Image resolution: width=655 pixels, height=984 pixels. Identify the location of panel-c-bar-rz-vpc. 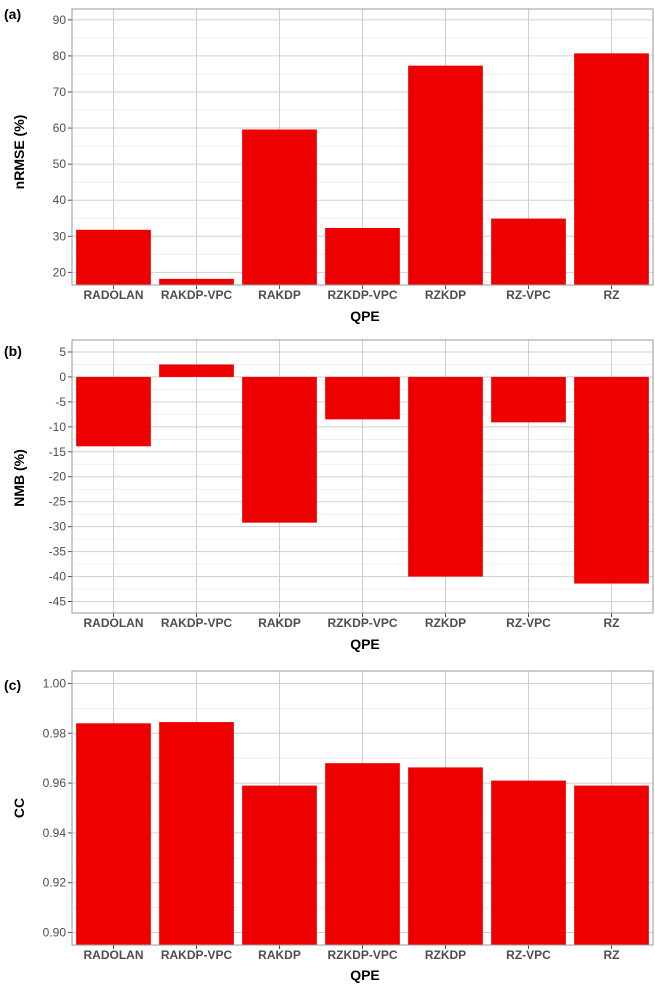
(528, 862).